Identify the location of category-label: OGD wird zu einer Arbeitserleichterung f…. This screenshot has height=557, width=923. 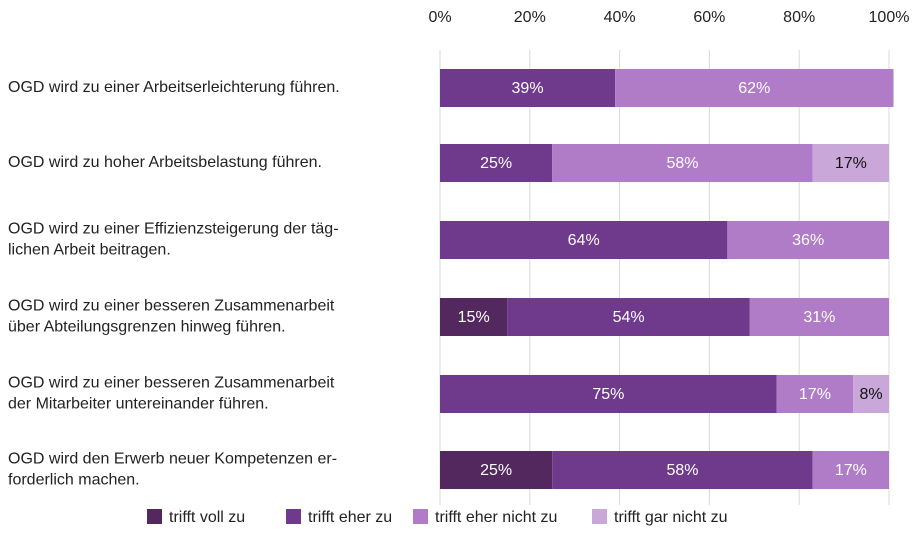
(174, 87).